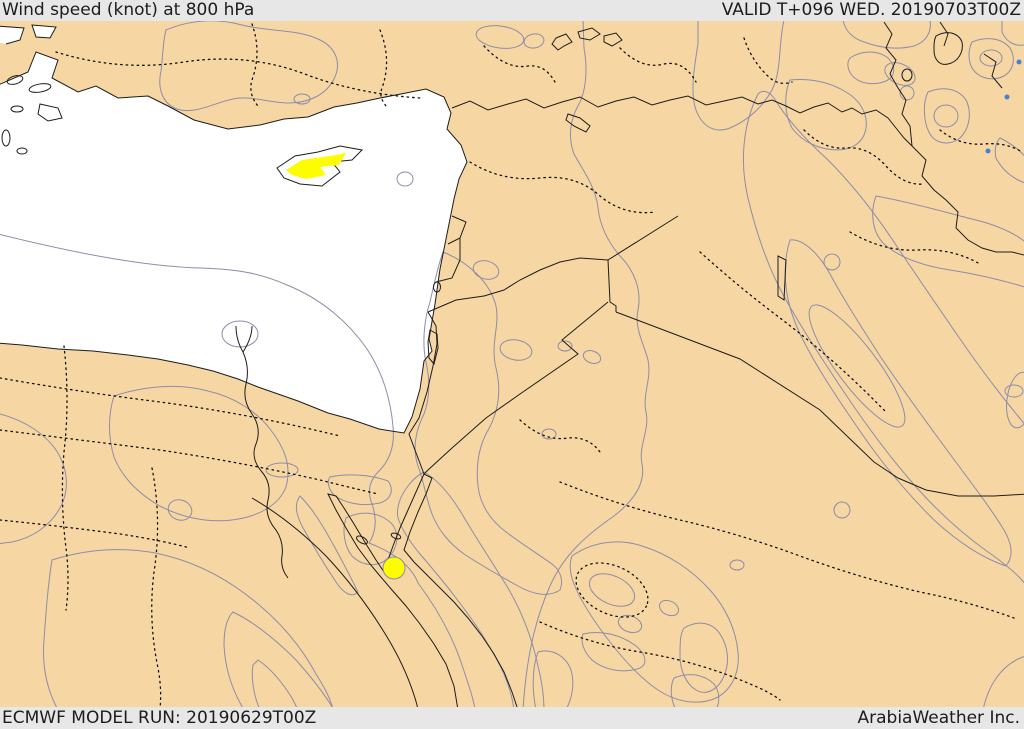 The width and height of the screenshot is (1024, 729). I want to click on lake-van, so click(948, 48).